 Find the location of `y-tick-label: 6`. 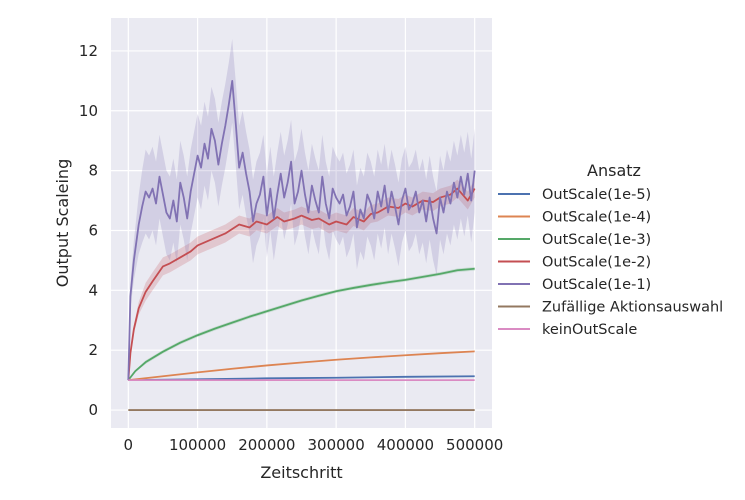

y-tick-label: 6 is located at coordinates (93, 230).